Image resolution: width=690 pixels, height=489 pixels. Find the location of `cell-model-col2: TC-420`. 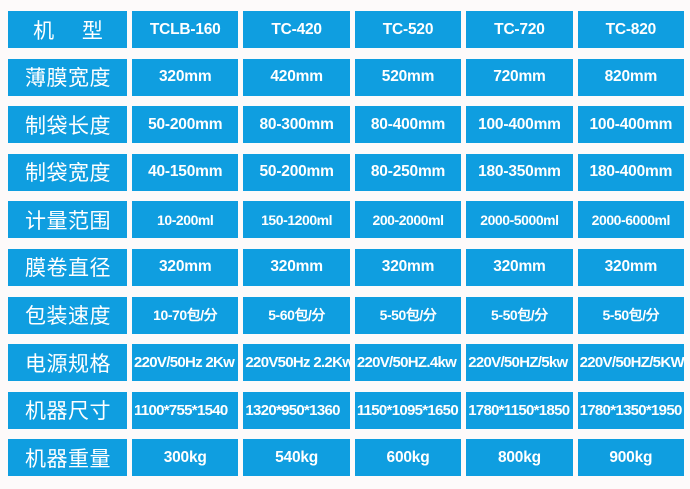

cell-model-col2: TC-420 is located at coordinates (296, 29).